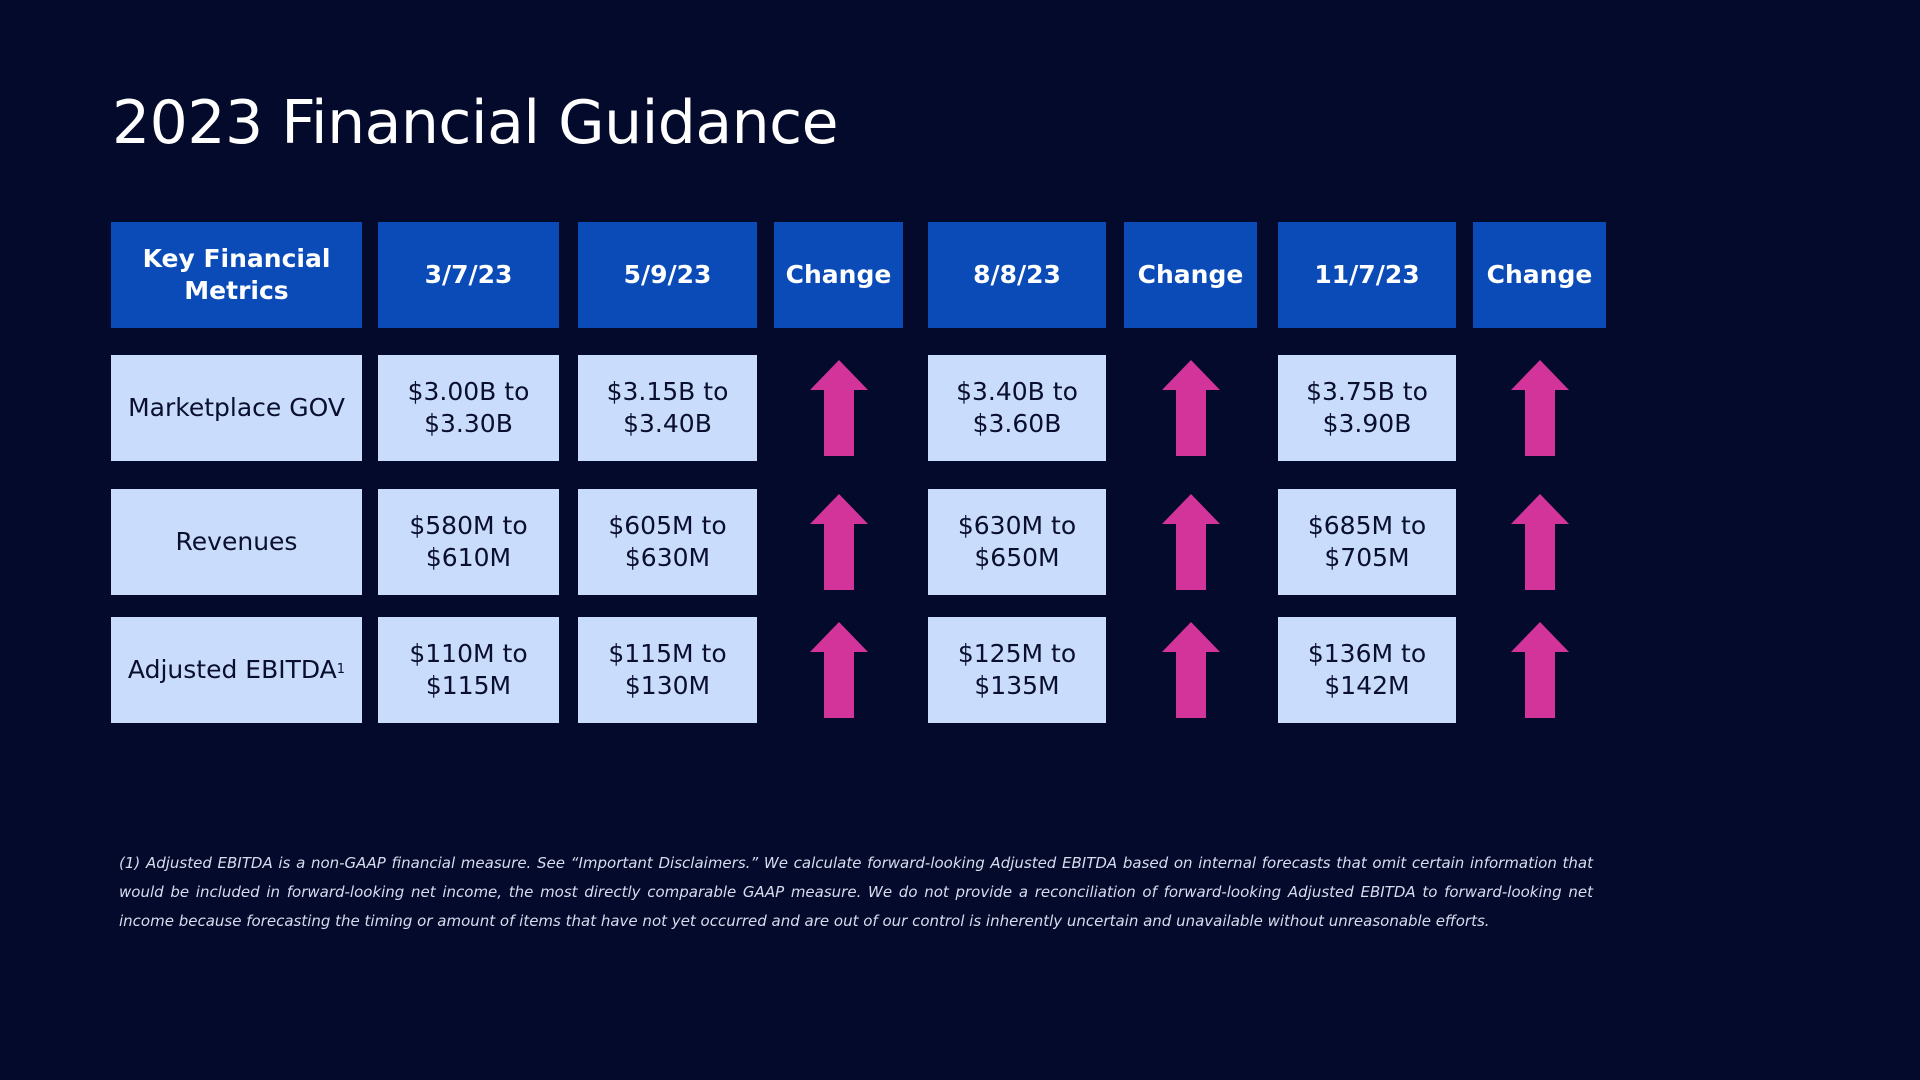 Image resolution: width=1920 pixels, height=1080 pixels. I want to click on value-cell: $3.75B to $3.90B, so click(1367, 408).